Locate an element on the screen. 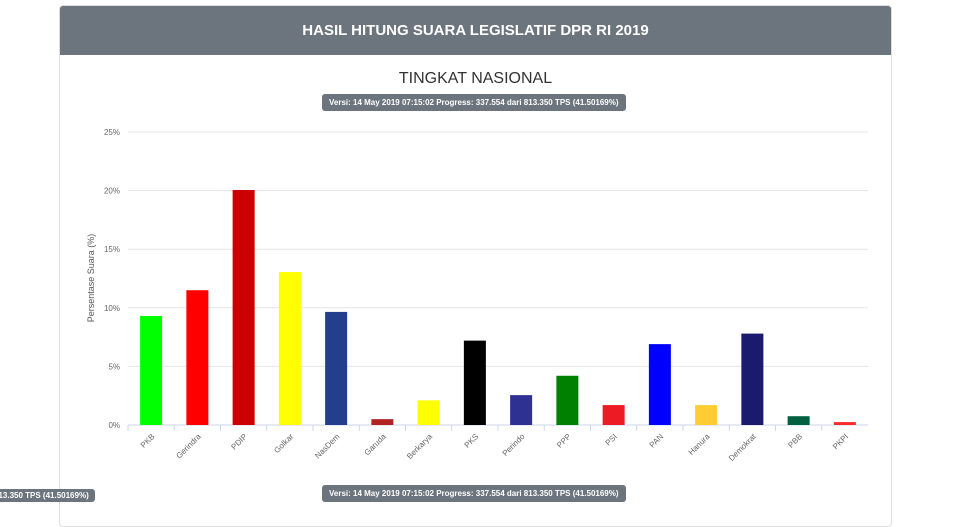 The height and width of the screenshot is (527, 953). bar-perindo is located at coordinates (521, 410).